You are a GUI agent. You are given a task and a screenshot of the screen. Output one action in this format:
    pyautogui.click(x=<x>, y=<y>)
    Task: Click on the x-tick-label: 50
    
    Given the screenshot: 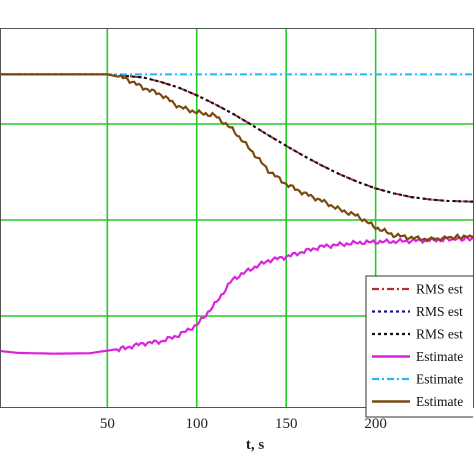 What is the action you would take?
    pyautogui.click(x=107, y=424)
    